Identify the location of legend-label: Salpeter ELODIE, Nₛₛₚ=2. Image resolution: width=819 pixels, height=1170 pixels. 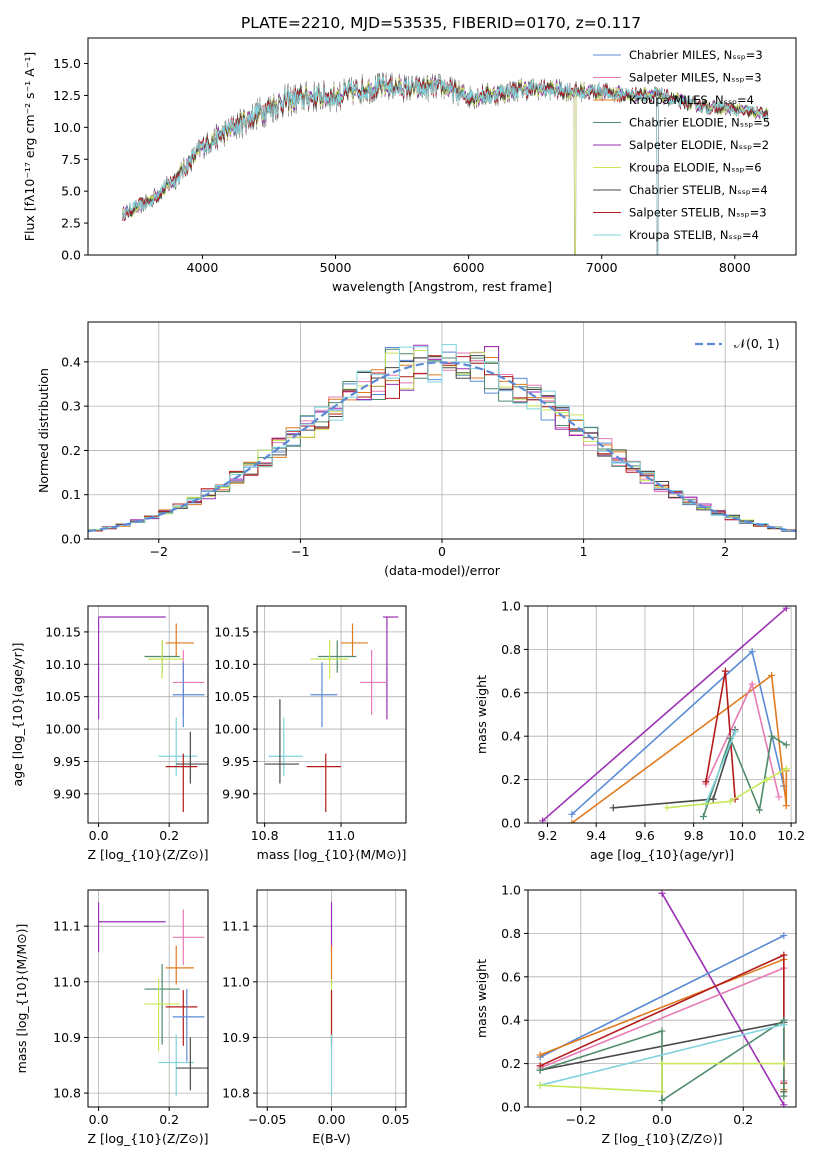
(699, 145).